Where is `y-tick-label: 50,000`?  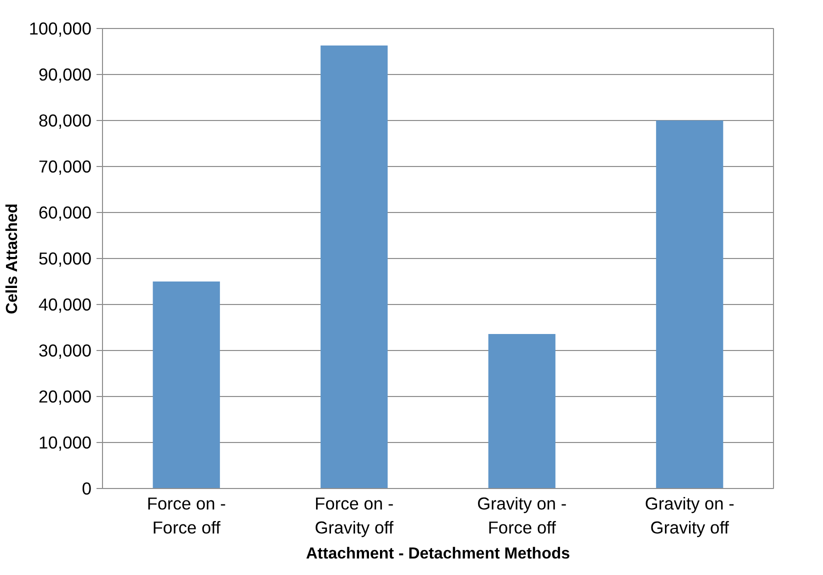 y-tick-label: 50,000 is located at coordinates (65, 258).